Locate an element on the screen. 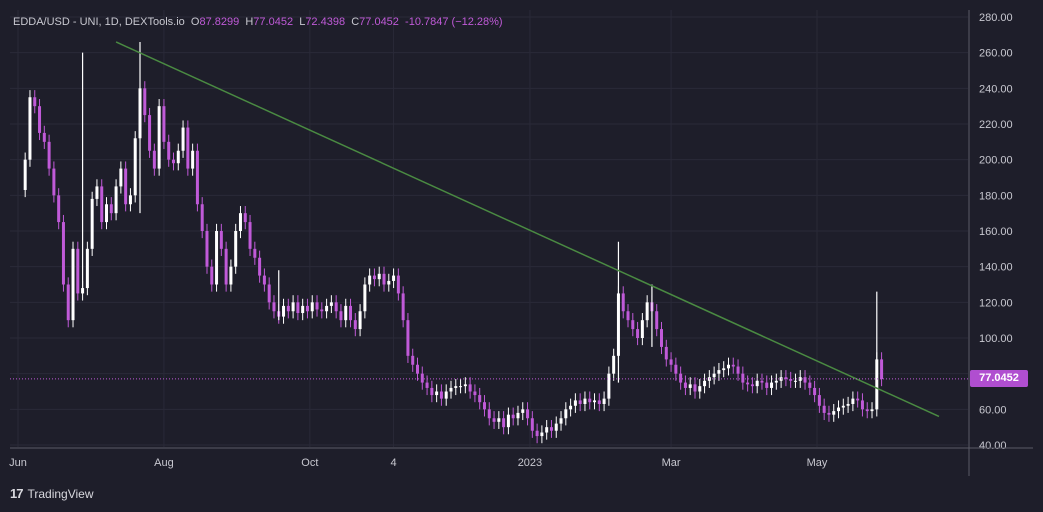  y-tick-label: 60.00 is located at coordinates (993, 410).